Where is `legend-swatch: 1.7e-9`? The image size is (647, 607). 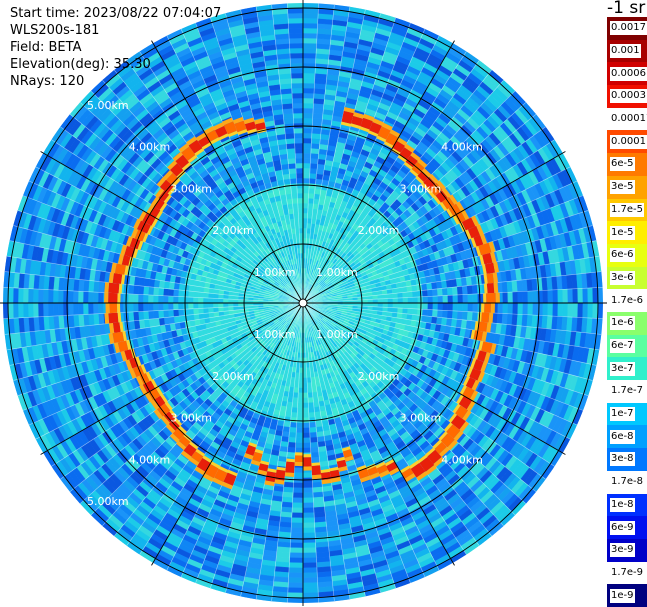 legend-swatch: 1.7e-9 is located at coordinates (627, 573).